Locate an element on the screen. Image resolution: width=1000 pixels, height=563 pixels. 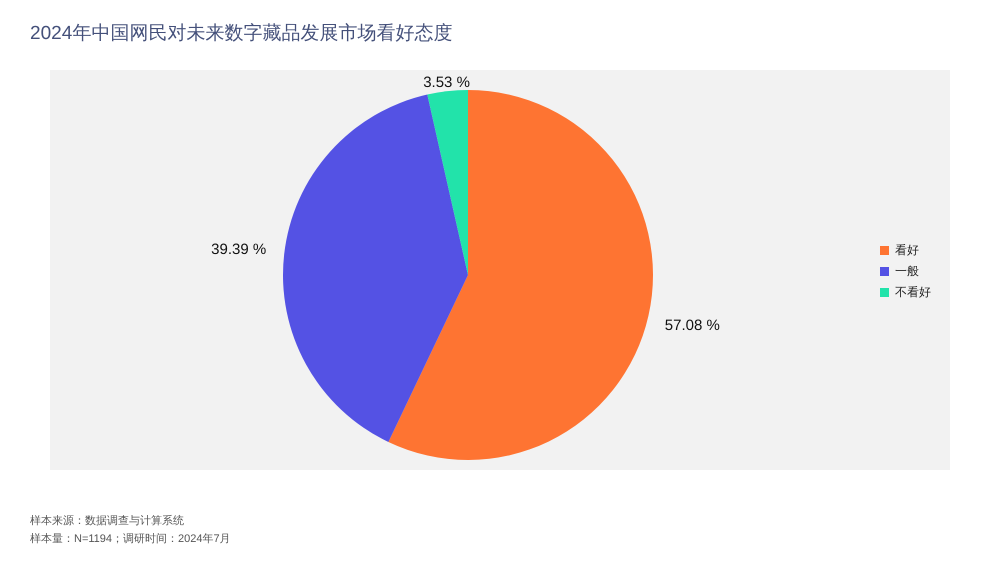
legend-label: 不看好 is located at coordinates (913, 292).